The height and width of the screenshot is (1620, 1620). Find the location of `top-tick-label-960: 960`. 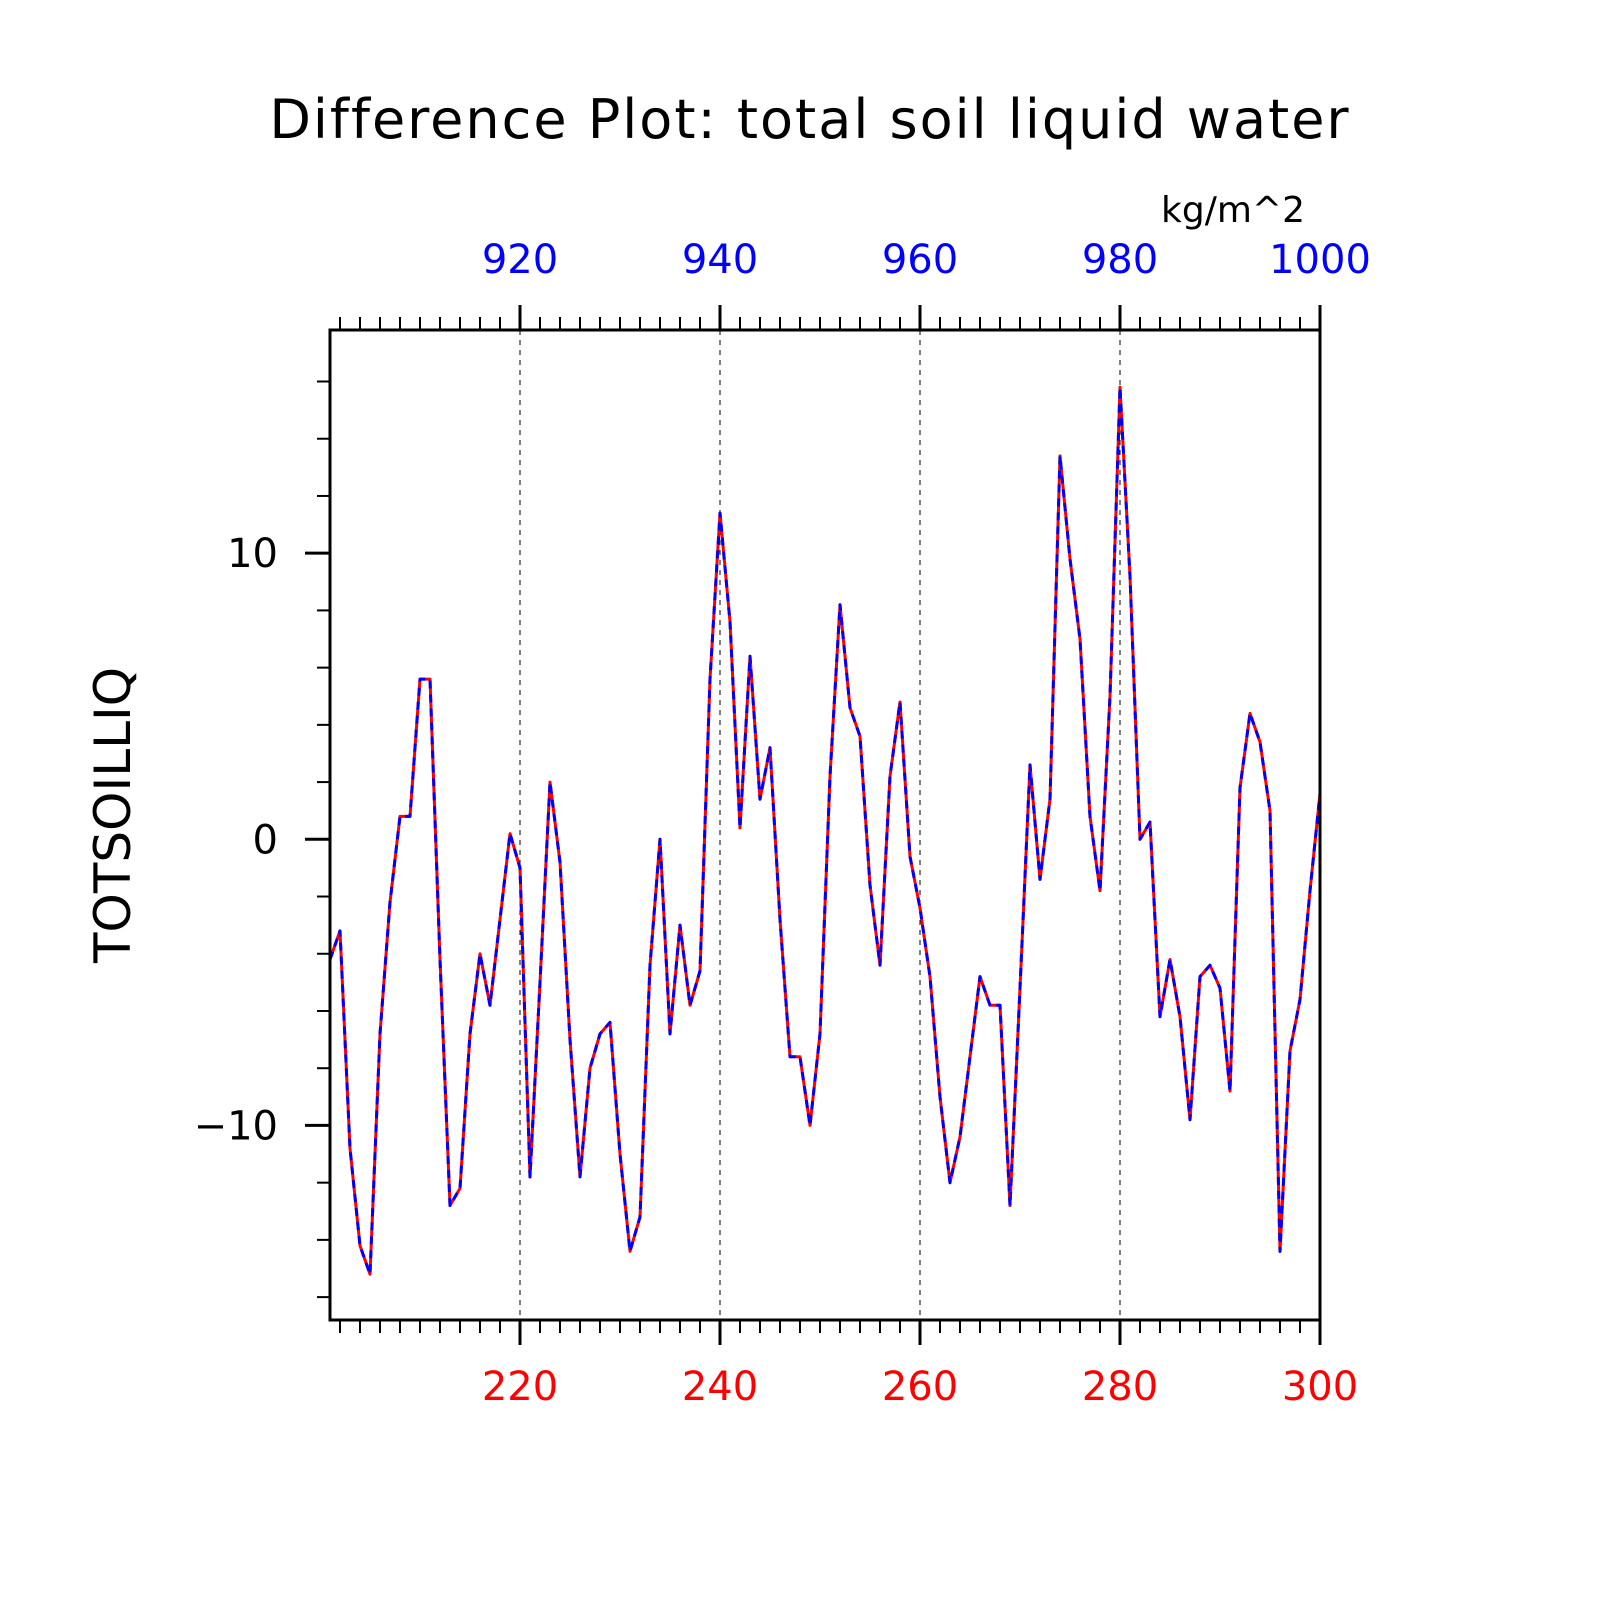

top-tick-label-960: 960 is located at coordinates (920, 260).